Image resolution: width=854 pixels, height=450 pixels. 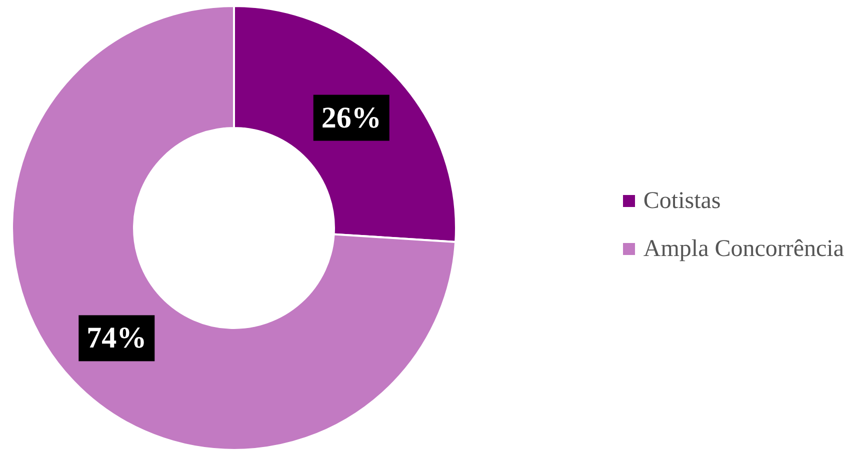 What do you see at coordinates (682, 201) in the screenshot?
I see `legend-label: Cotistas` at bounding box center [682, 201].